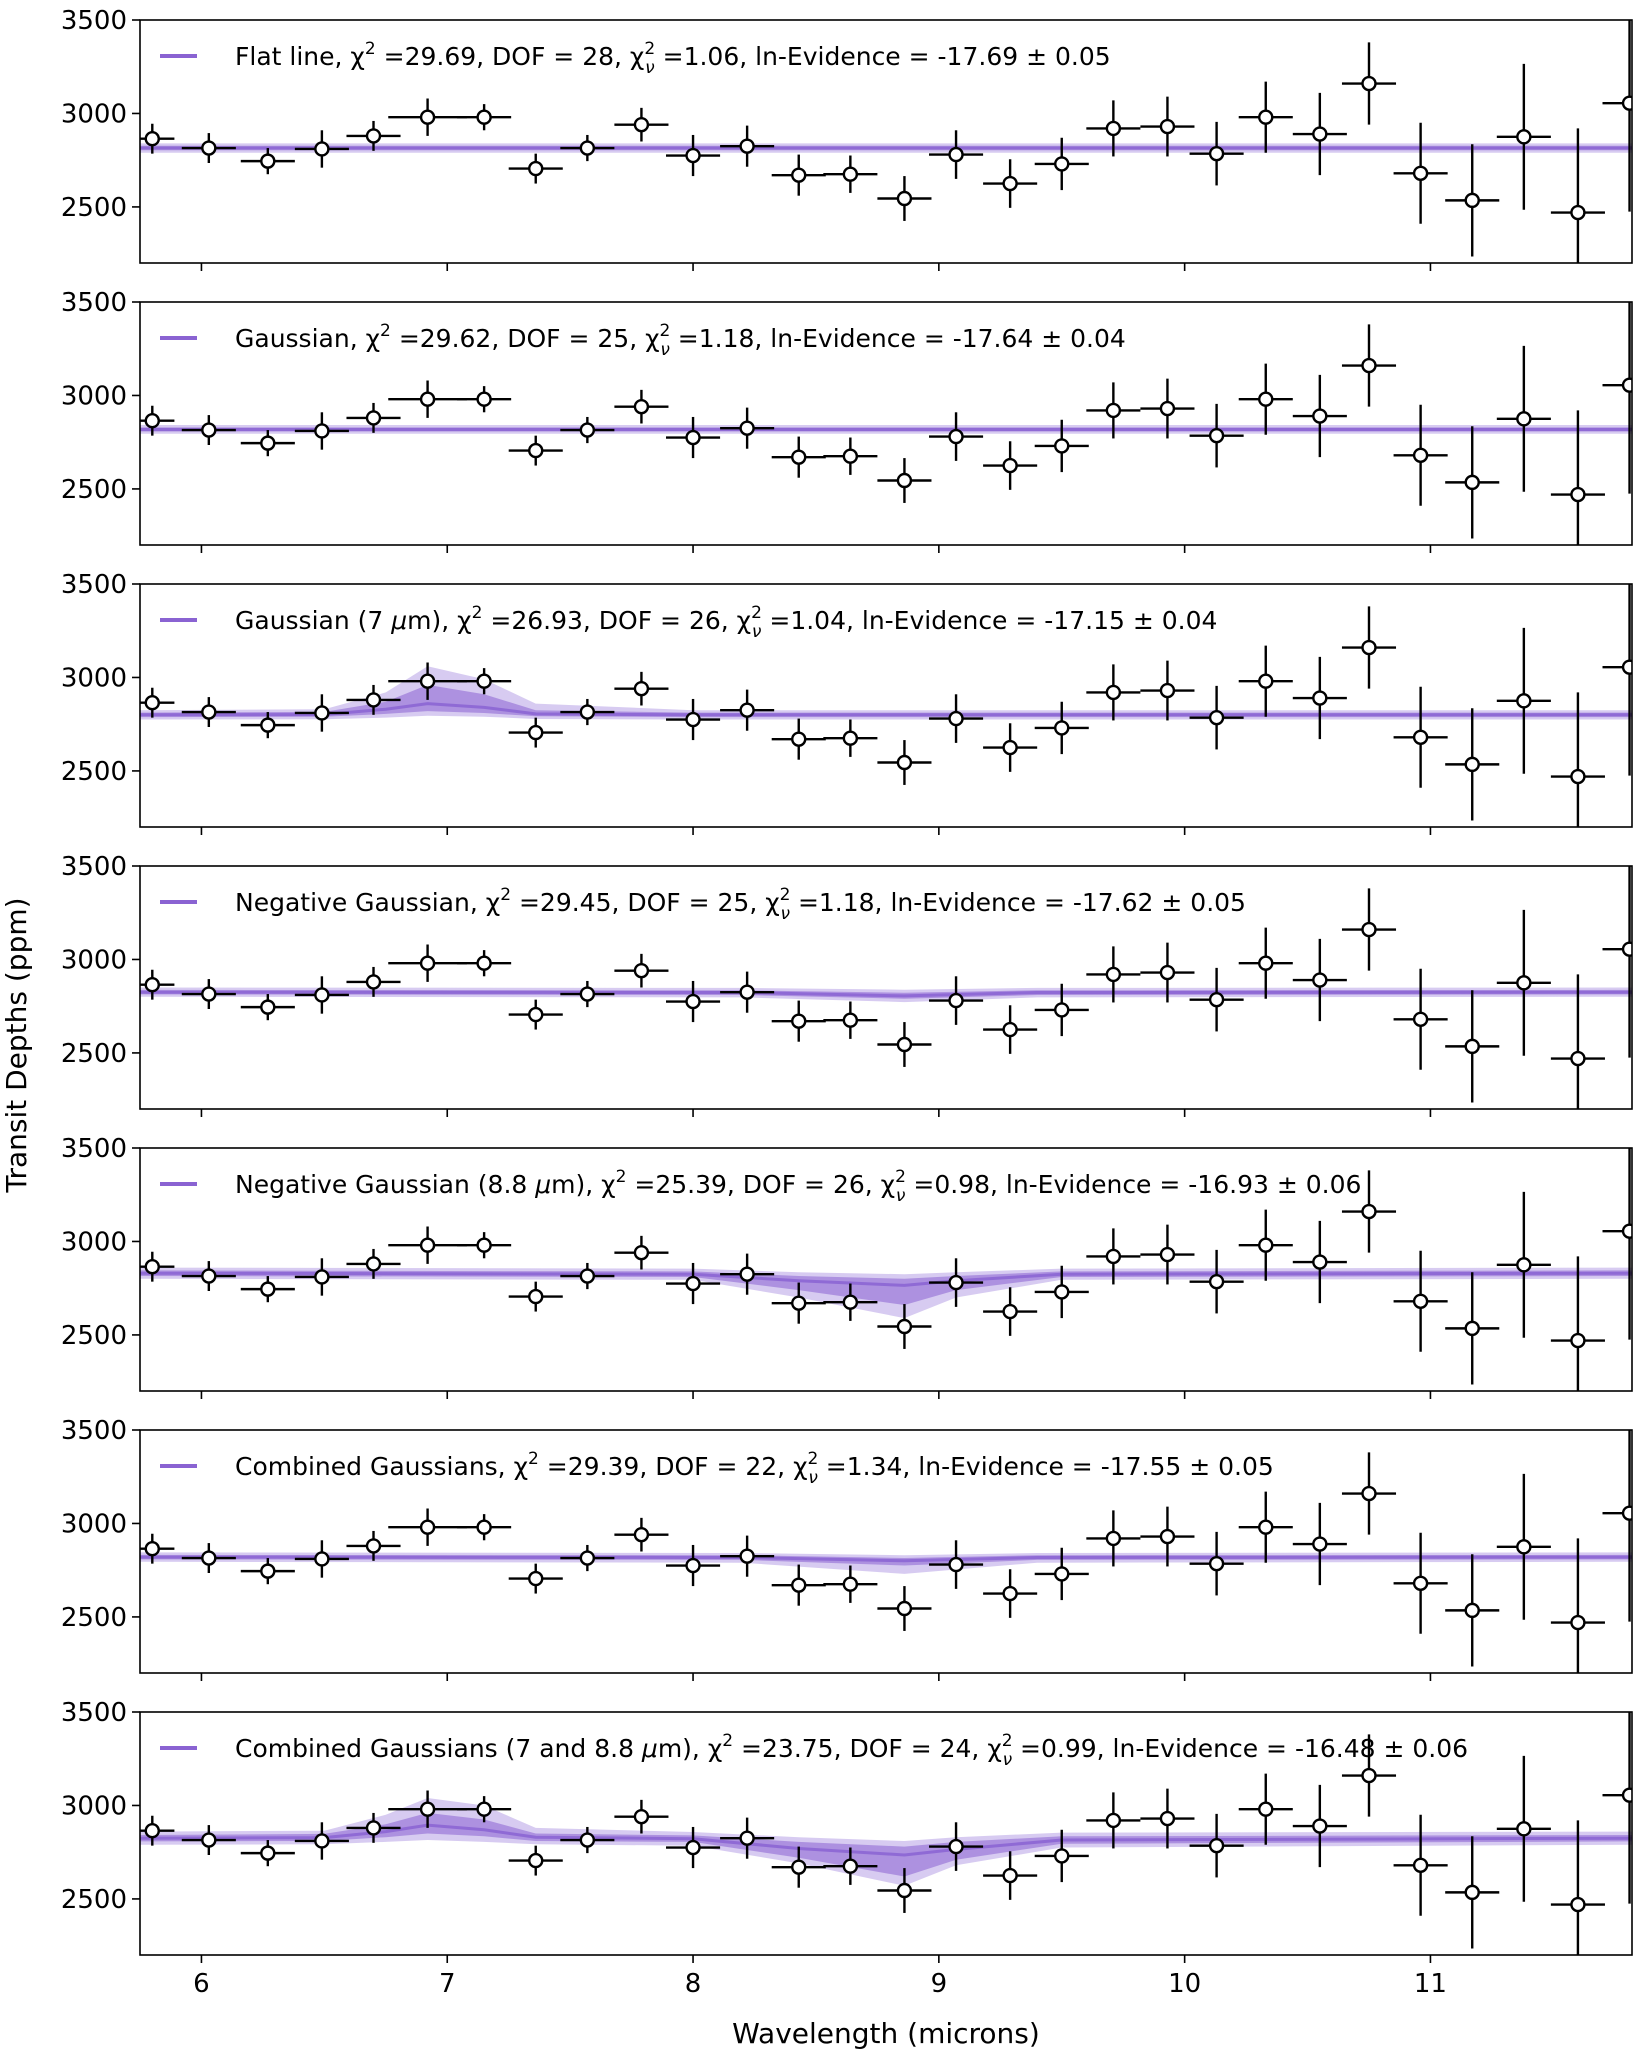  I want to click on x-tick-label: 7, so click(447, 1984).